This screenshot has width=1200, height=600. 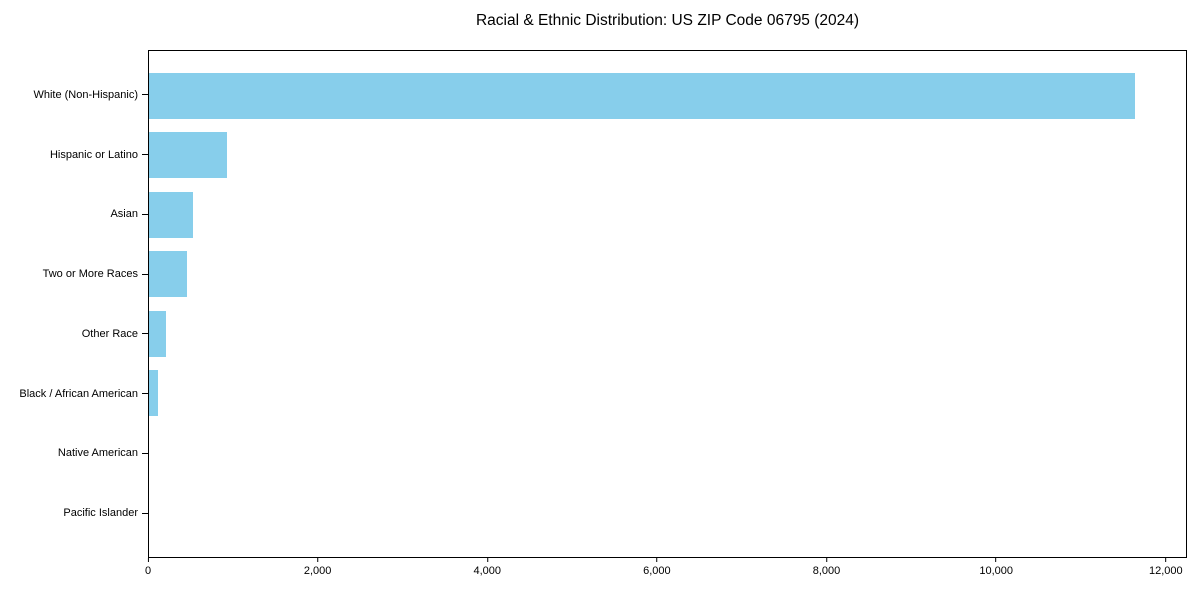 I want to click on x-tick-label: 8,000, so click(x=826, y=571).